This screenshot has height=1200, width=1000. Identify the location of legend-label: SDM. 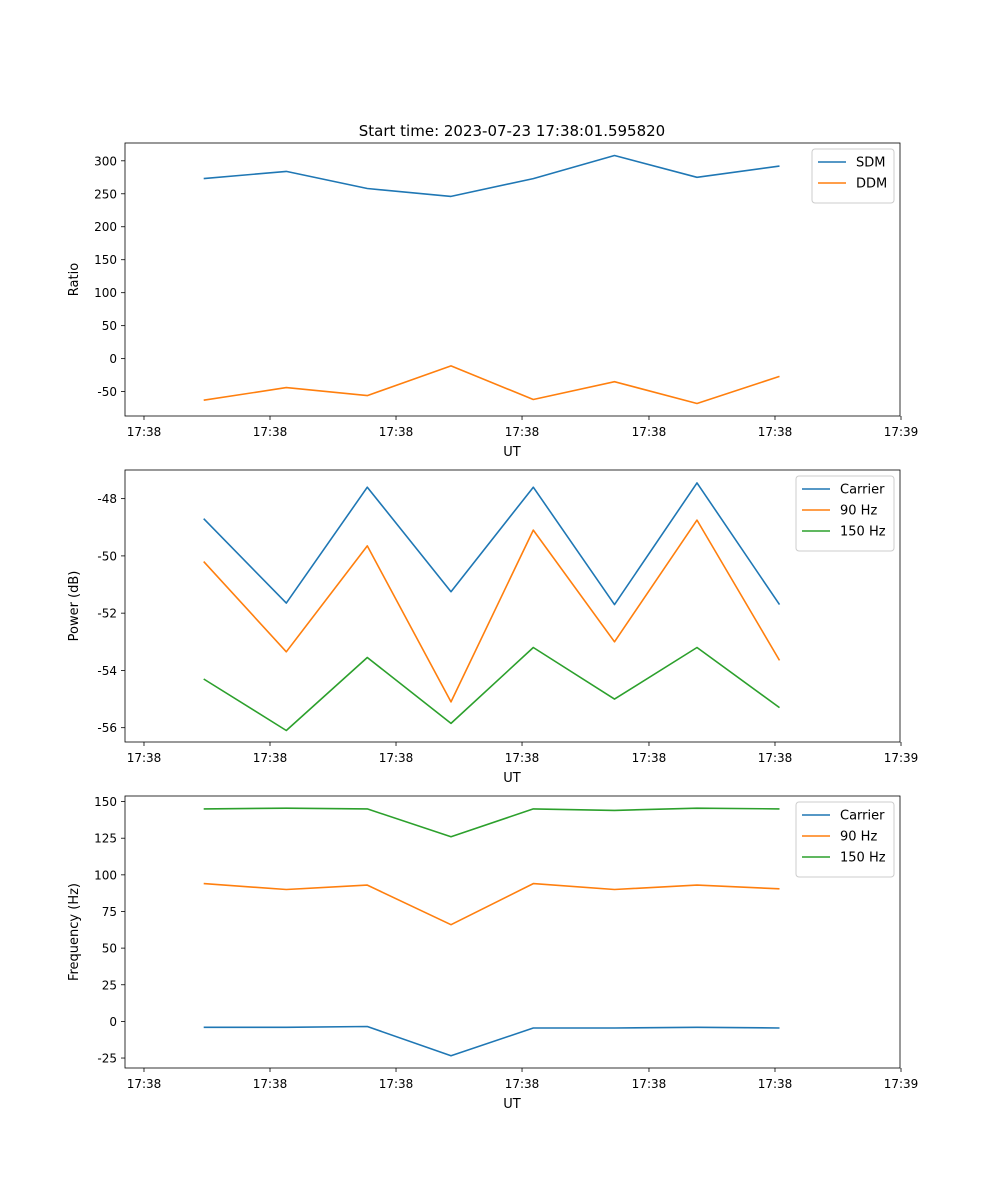
(870, 163).